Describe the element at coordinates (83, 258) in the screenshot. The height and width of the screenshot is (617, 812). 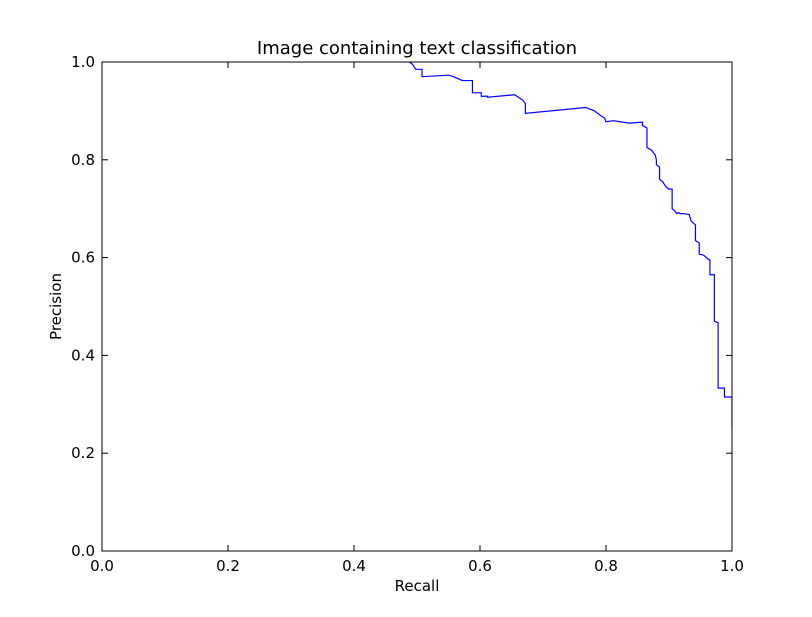
I see `y-tick-label: 0.6` at that location.